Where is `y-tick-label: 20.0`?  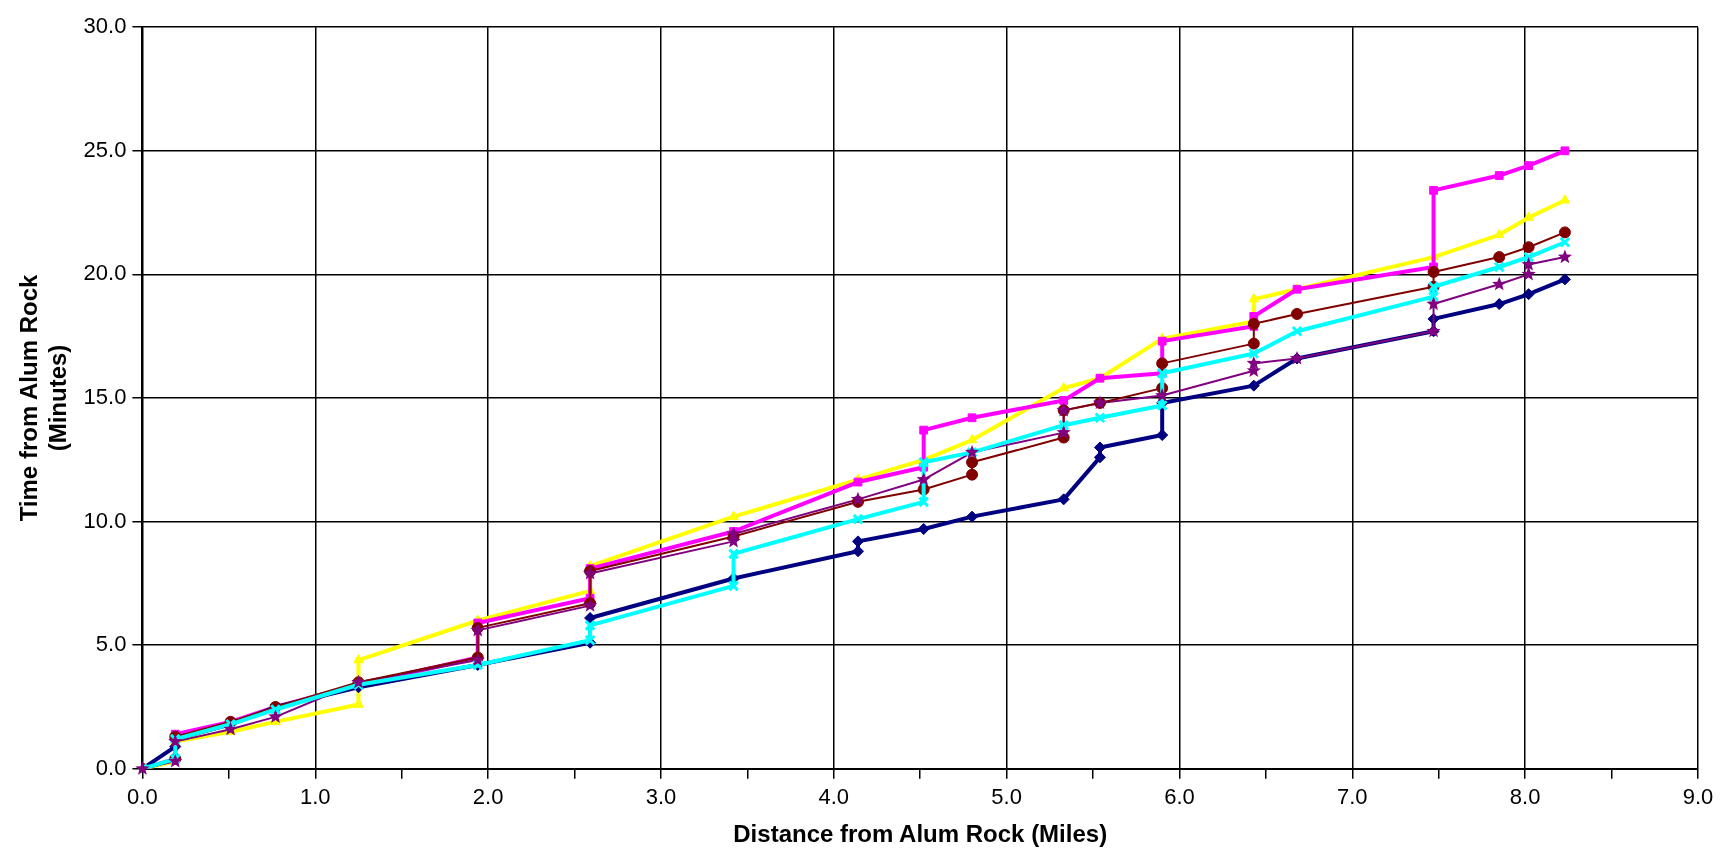
y-tick-label: 20.0 is located at coordinates (105, 273).